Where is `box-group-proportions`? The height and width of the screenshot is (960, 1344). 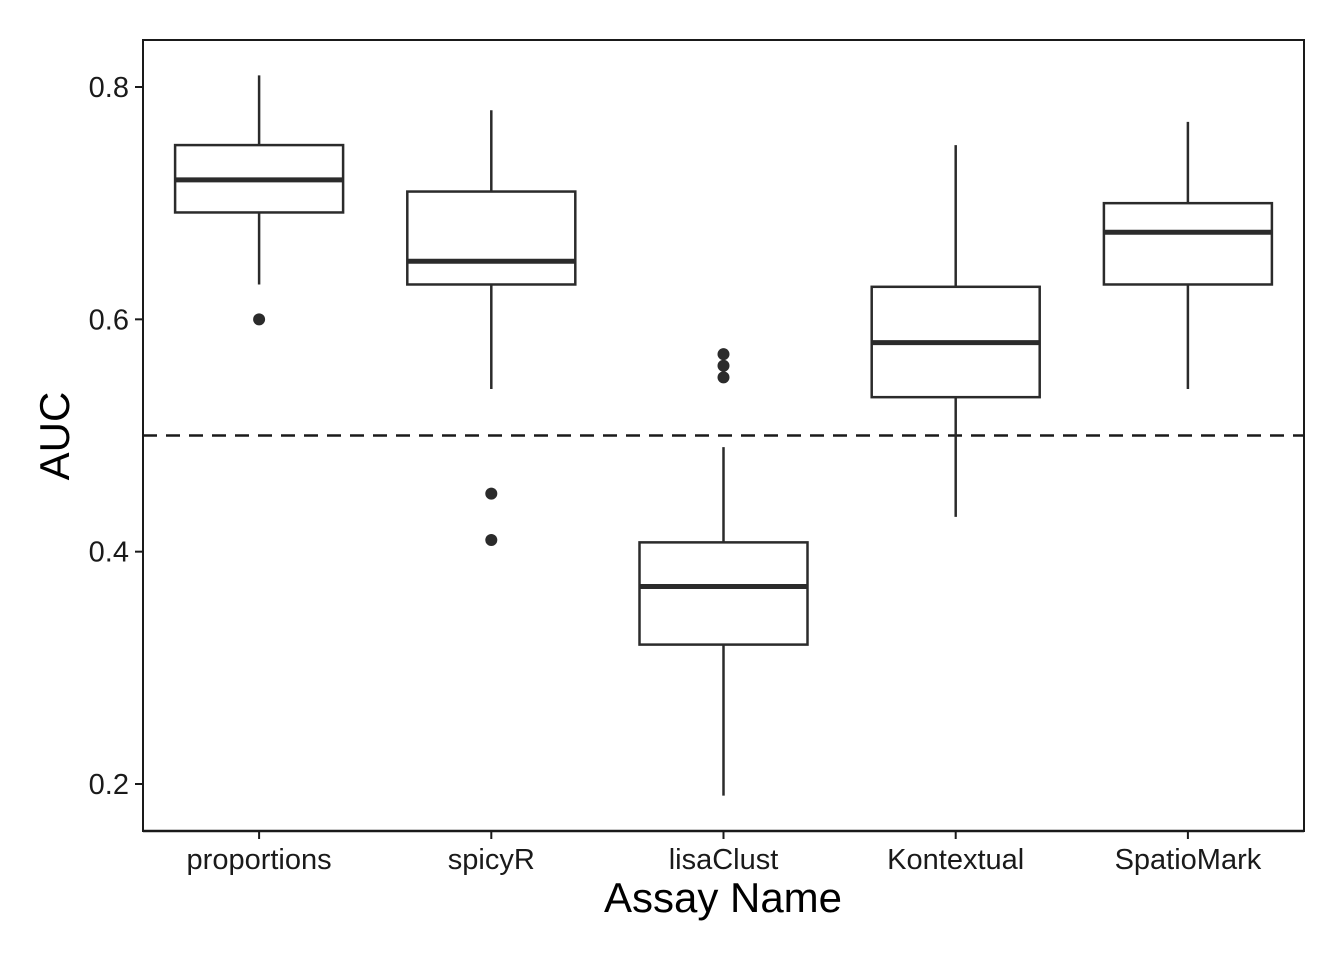
box-group-proportions is located at coordinates (259, 200).